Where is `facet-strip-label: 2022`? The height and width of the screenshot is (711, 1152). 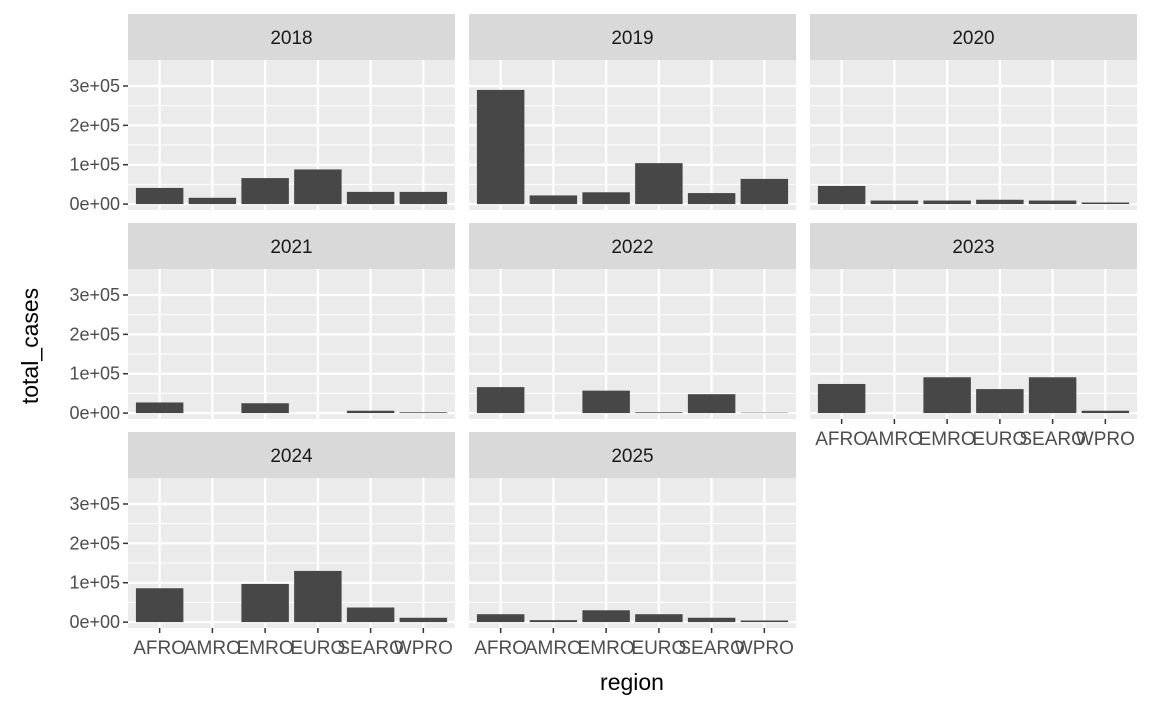
facet-strip-label: 2022 is located at coordinates (632, 247).